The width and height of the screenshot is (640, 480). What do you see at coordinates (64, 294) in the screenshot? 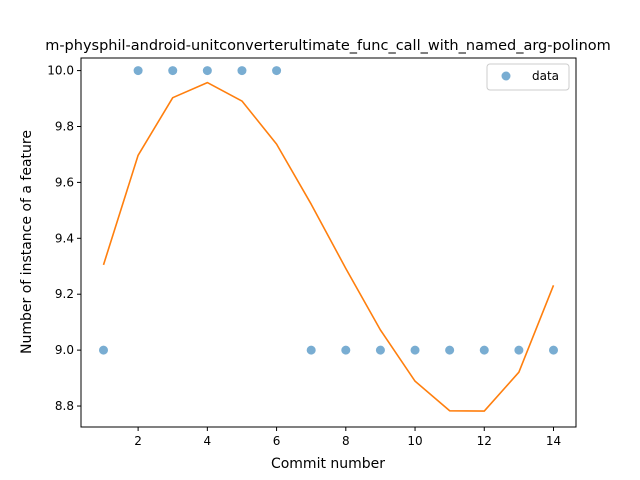
I see `y-tick-label: 9.2` at bounding box center [64, 294].